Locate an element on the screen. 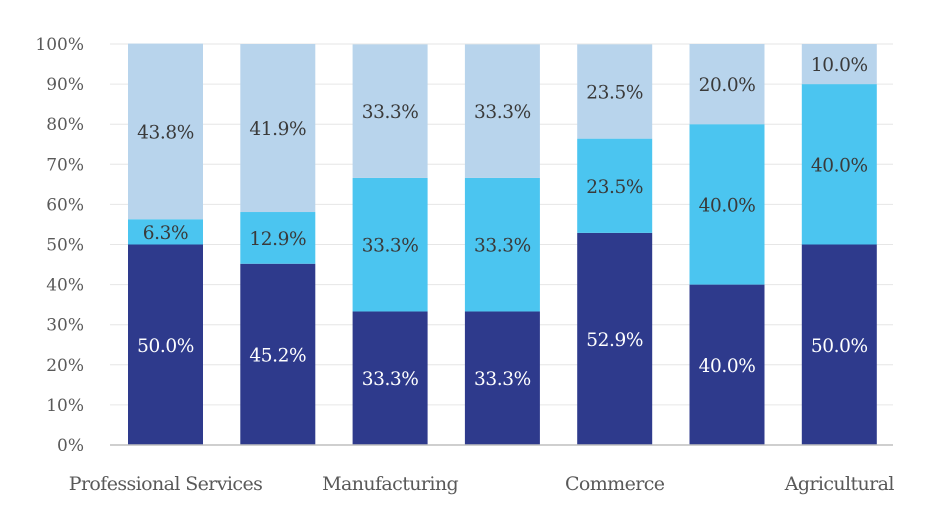 Image resolution: width=941 pixels, height=518 pixels. y-tick-label: 50% is located at coordinates (65, 246).